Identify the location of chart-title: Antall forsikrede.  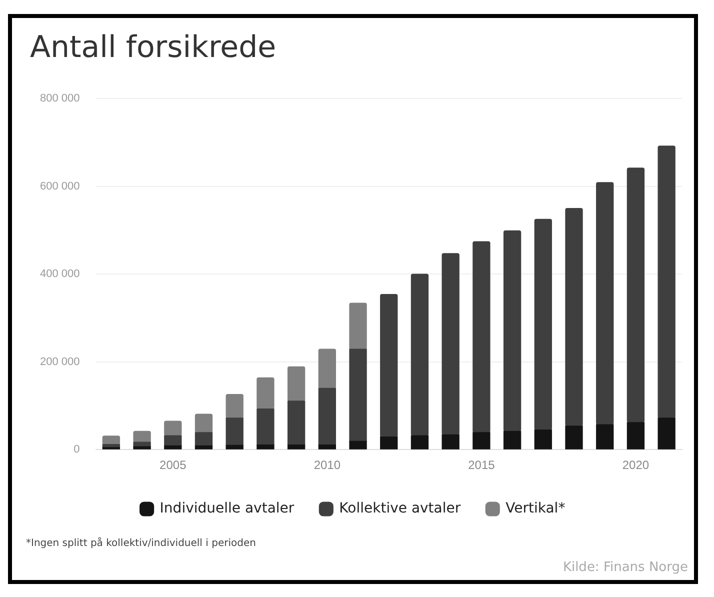
(153, 47).